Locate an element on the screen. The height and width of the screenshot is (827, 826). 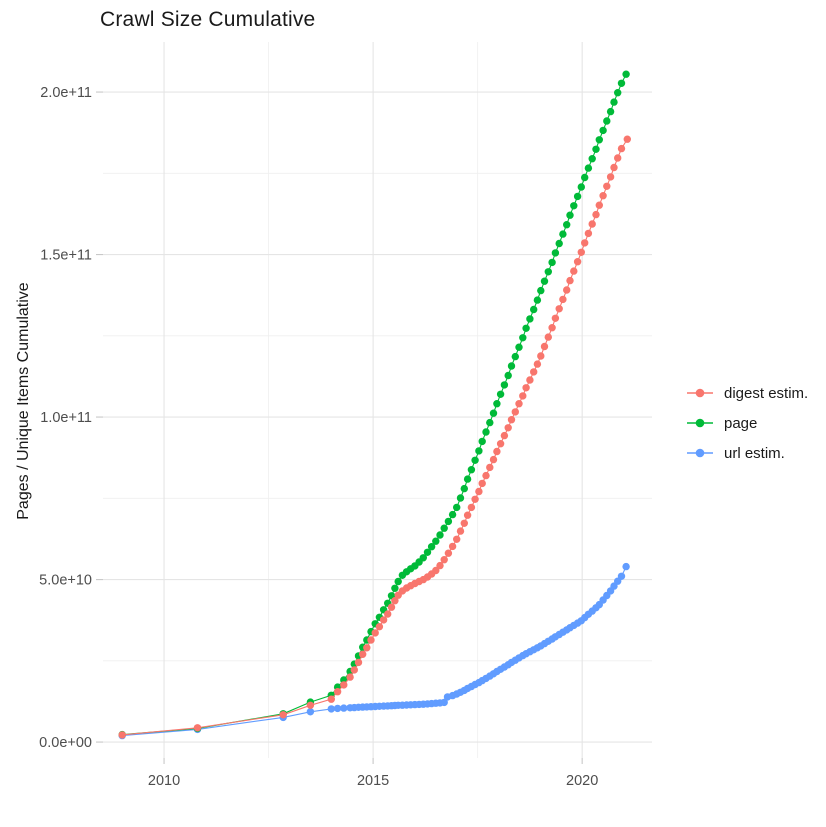
legend: digest estim. page url estim. is located at coordinates (747, 423).